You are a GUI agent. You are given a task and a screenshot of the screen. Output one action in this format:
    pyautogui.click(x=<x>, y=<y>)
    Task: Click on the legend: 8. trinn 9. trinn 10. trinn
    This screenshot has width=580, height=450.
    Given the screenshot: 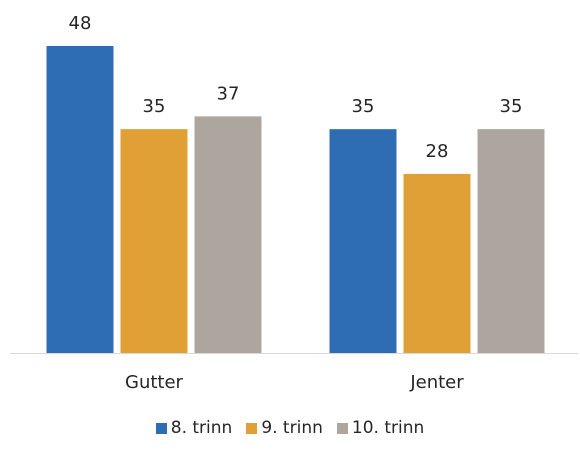 What is the action you would take?
    pyautogui.click(x=290, y=428)
    